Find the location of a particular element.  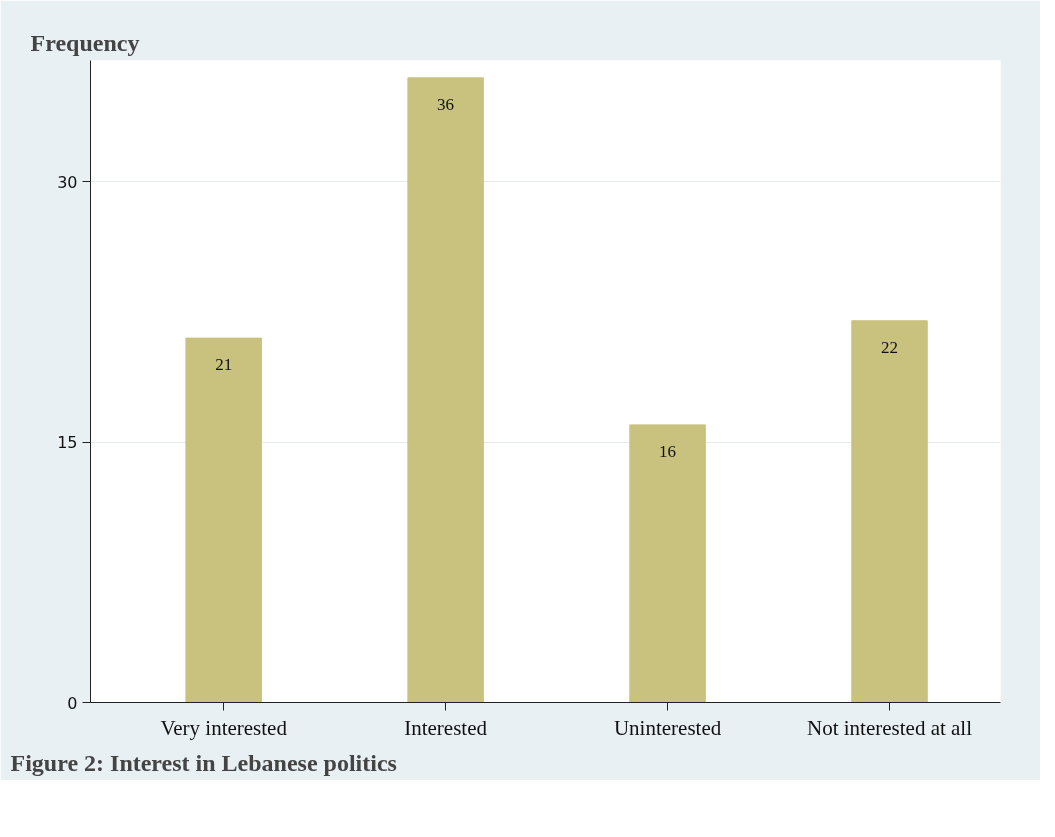

text: Figure 2: Interest in Lebanese politics is located at coordinates (203, 762).